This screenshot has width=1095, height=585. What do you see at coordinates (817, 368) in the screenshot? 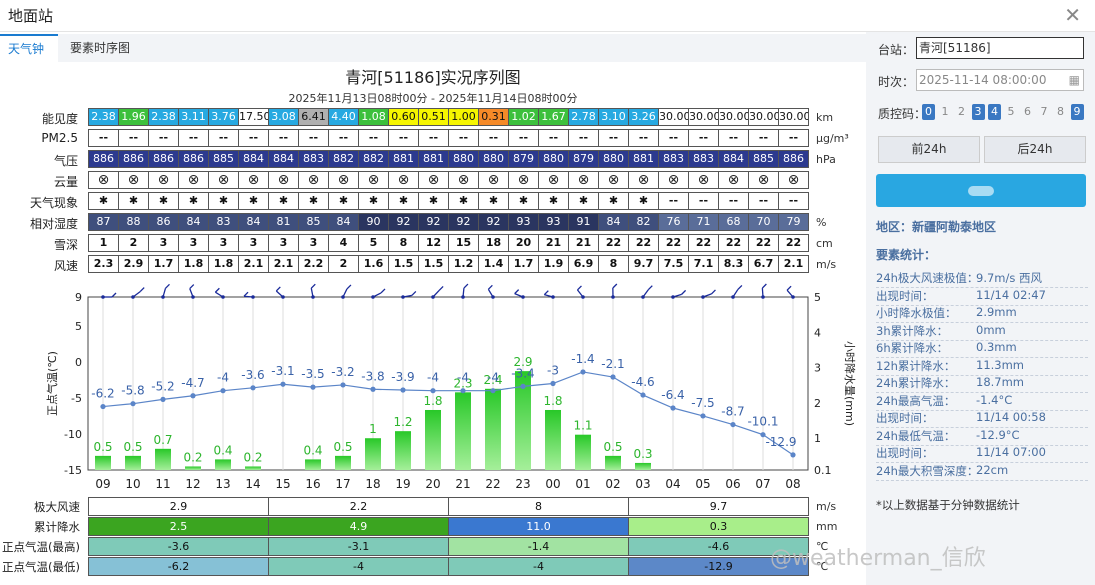
I see `y-right-tick-label: 3` at bounding box center [817, 368].